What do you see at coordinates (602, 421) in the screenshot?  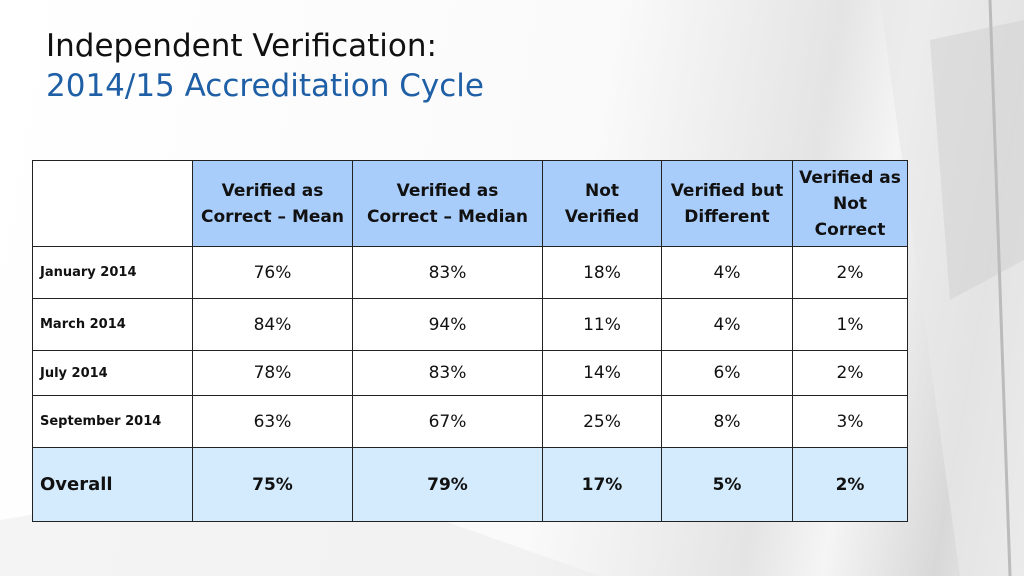 I see `cell: 25%` at bounding box center [602, 421].